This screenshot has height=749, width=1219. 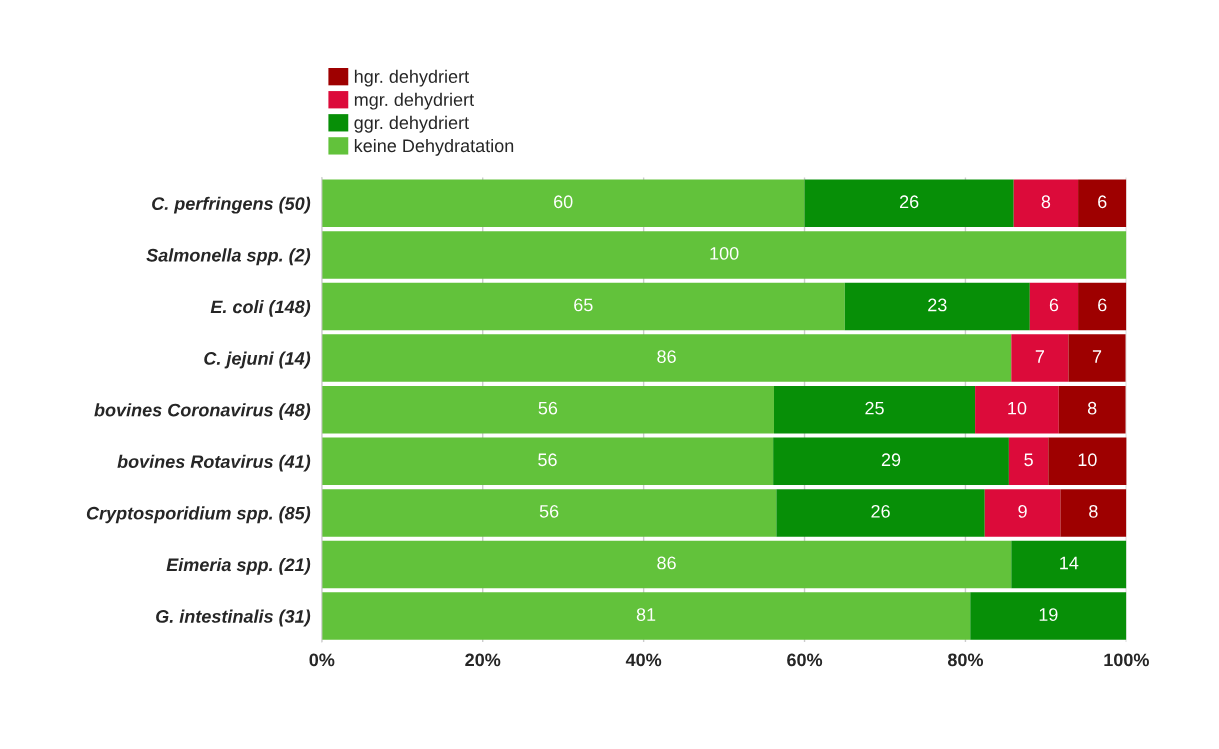 I want to click on data-label: 81, so click(x=646, y=614).